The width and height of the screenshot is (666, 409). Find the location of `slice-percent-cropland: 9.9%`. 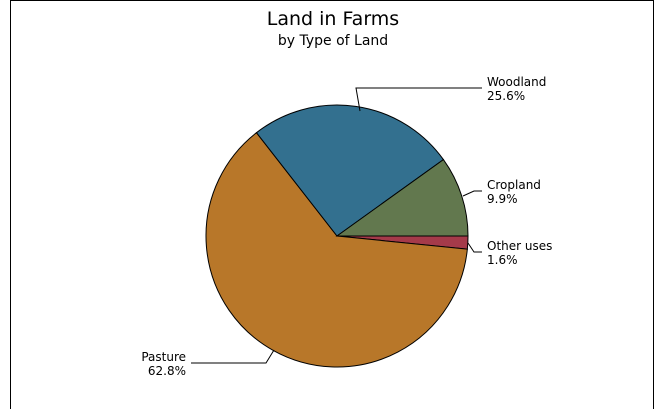

slice-percent-cropland: 9.9% is located at coordinates (502, 199).